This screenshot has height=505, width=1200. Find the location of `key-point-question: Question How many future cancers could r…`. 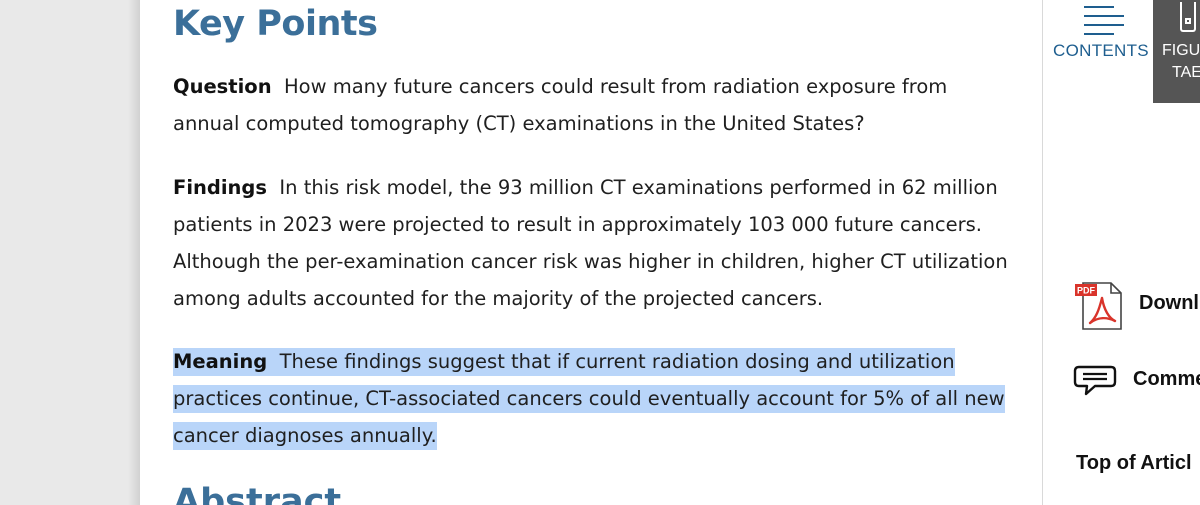

key-point-question: Question How many future cancers could r… is located at coordinates (593, 105).